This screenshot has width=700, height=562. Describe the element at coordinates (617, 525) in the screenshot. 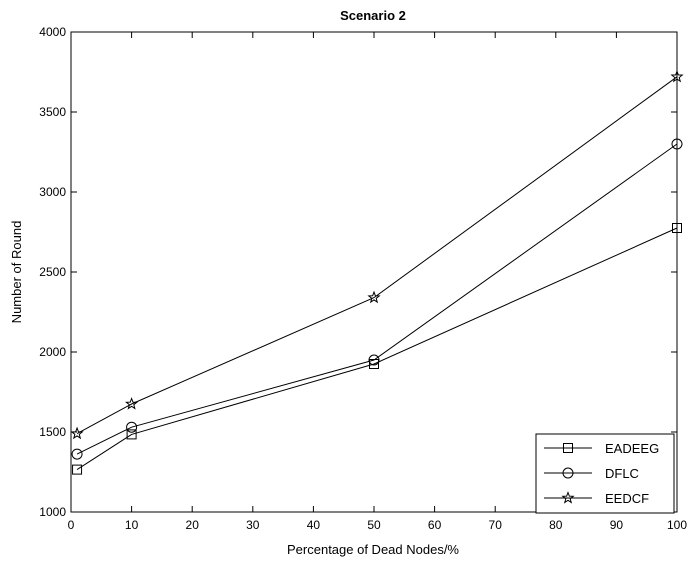

I see `x-tick-label: 90` at that location.